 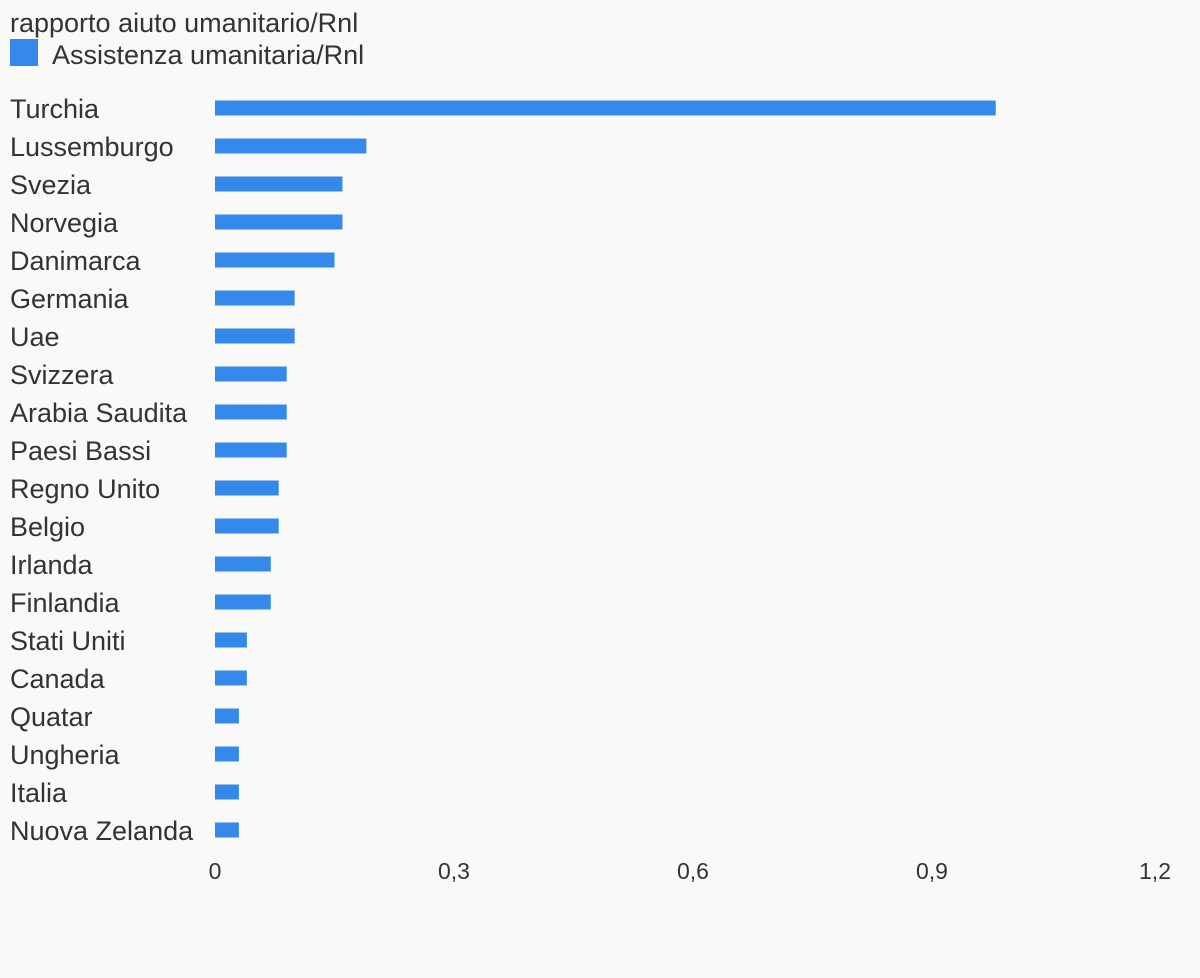 I want to click on chart-title: rapporto aiuto umanitario/Rnl, so click(x=184, y=23).